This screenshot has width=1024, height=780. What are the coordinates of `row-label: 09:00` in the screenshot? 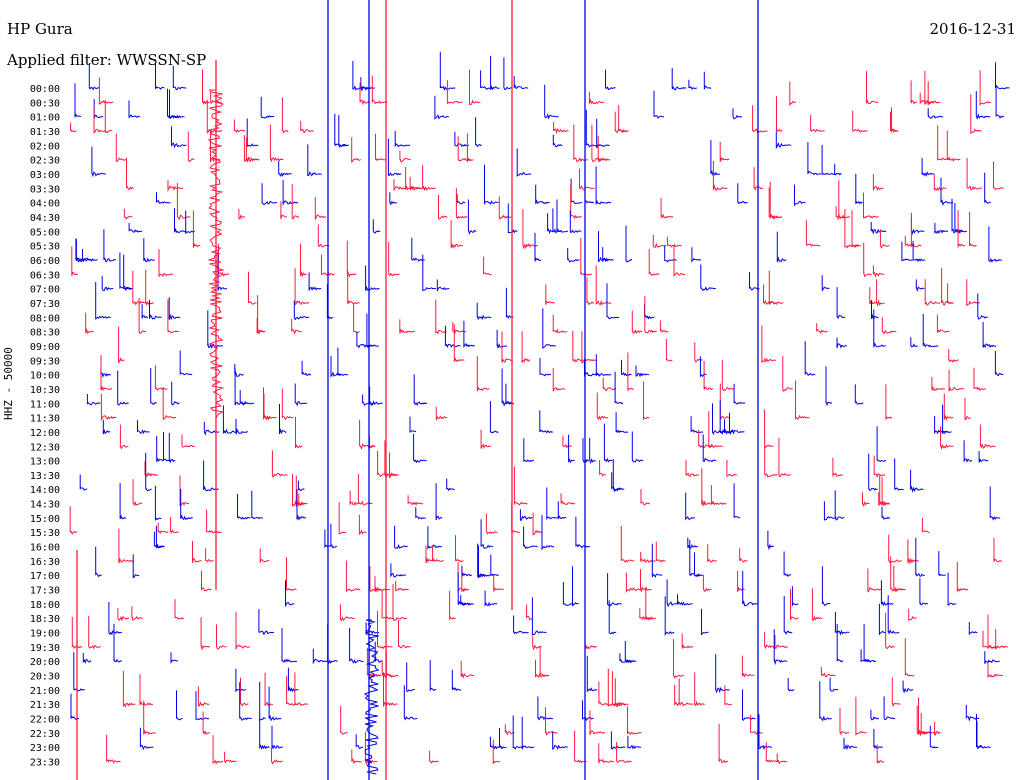 It's located at (45, 347).